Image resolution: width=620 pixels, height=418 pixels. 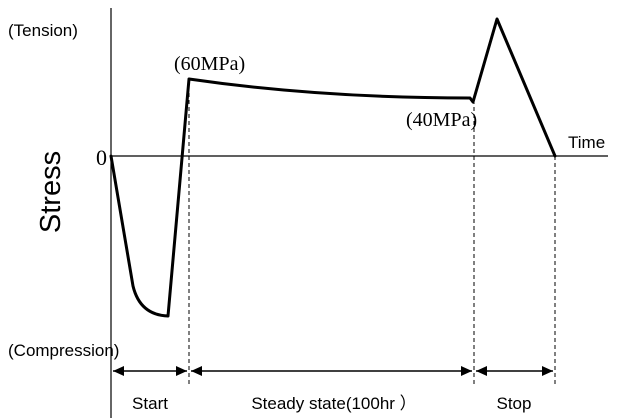 I want to click on phase-label-start: Start, so click(x=150, y=403).